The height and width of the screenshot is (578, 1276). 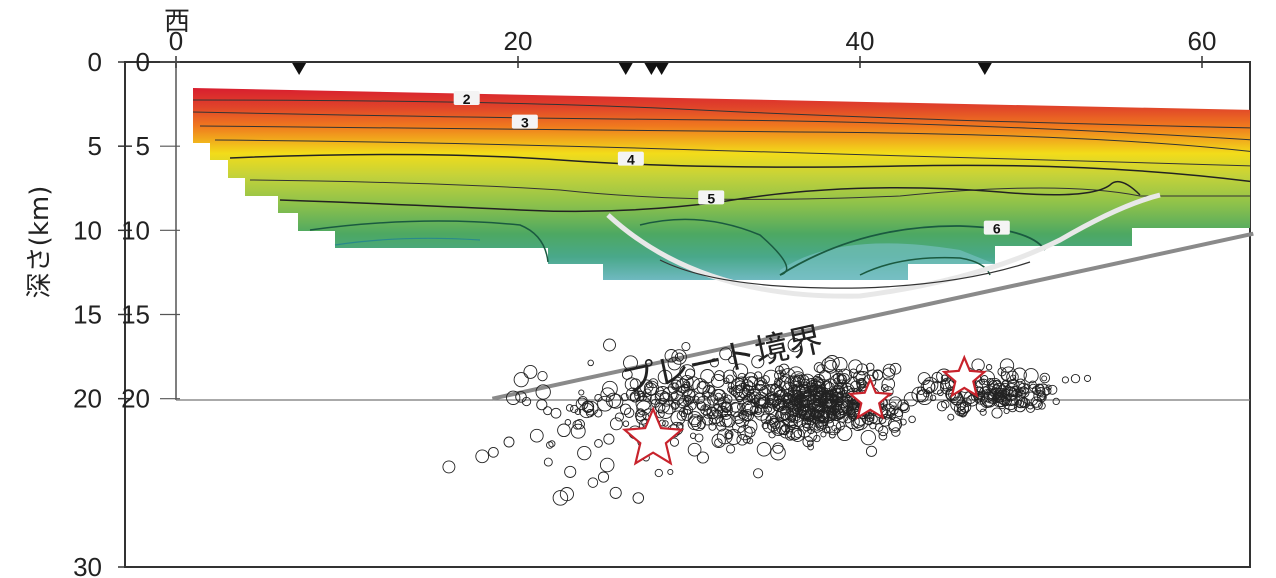 I want to click on y-inner-tick-label: 10, so click(x=135, y=230).